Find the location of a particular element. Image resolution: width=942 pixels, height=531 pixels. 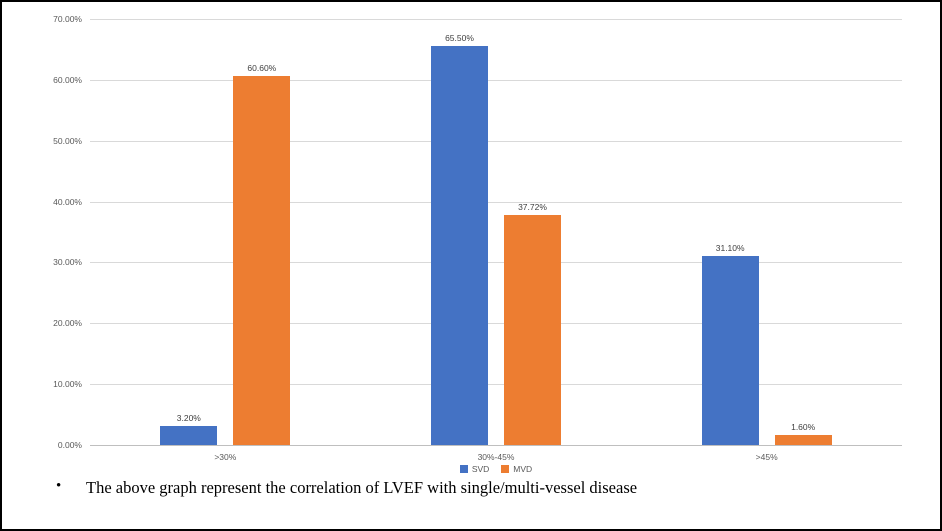

legend-item-svd: SVD is located at coordinates (474, 469).